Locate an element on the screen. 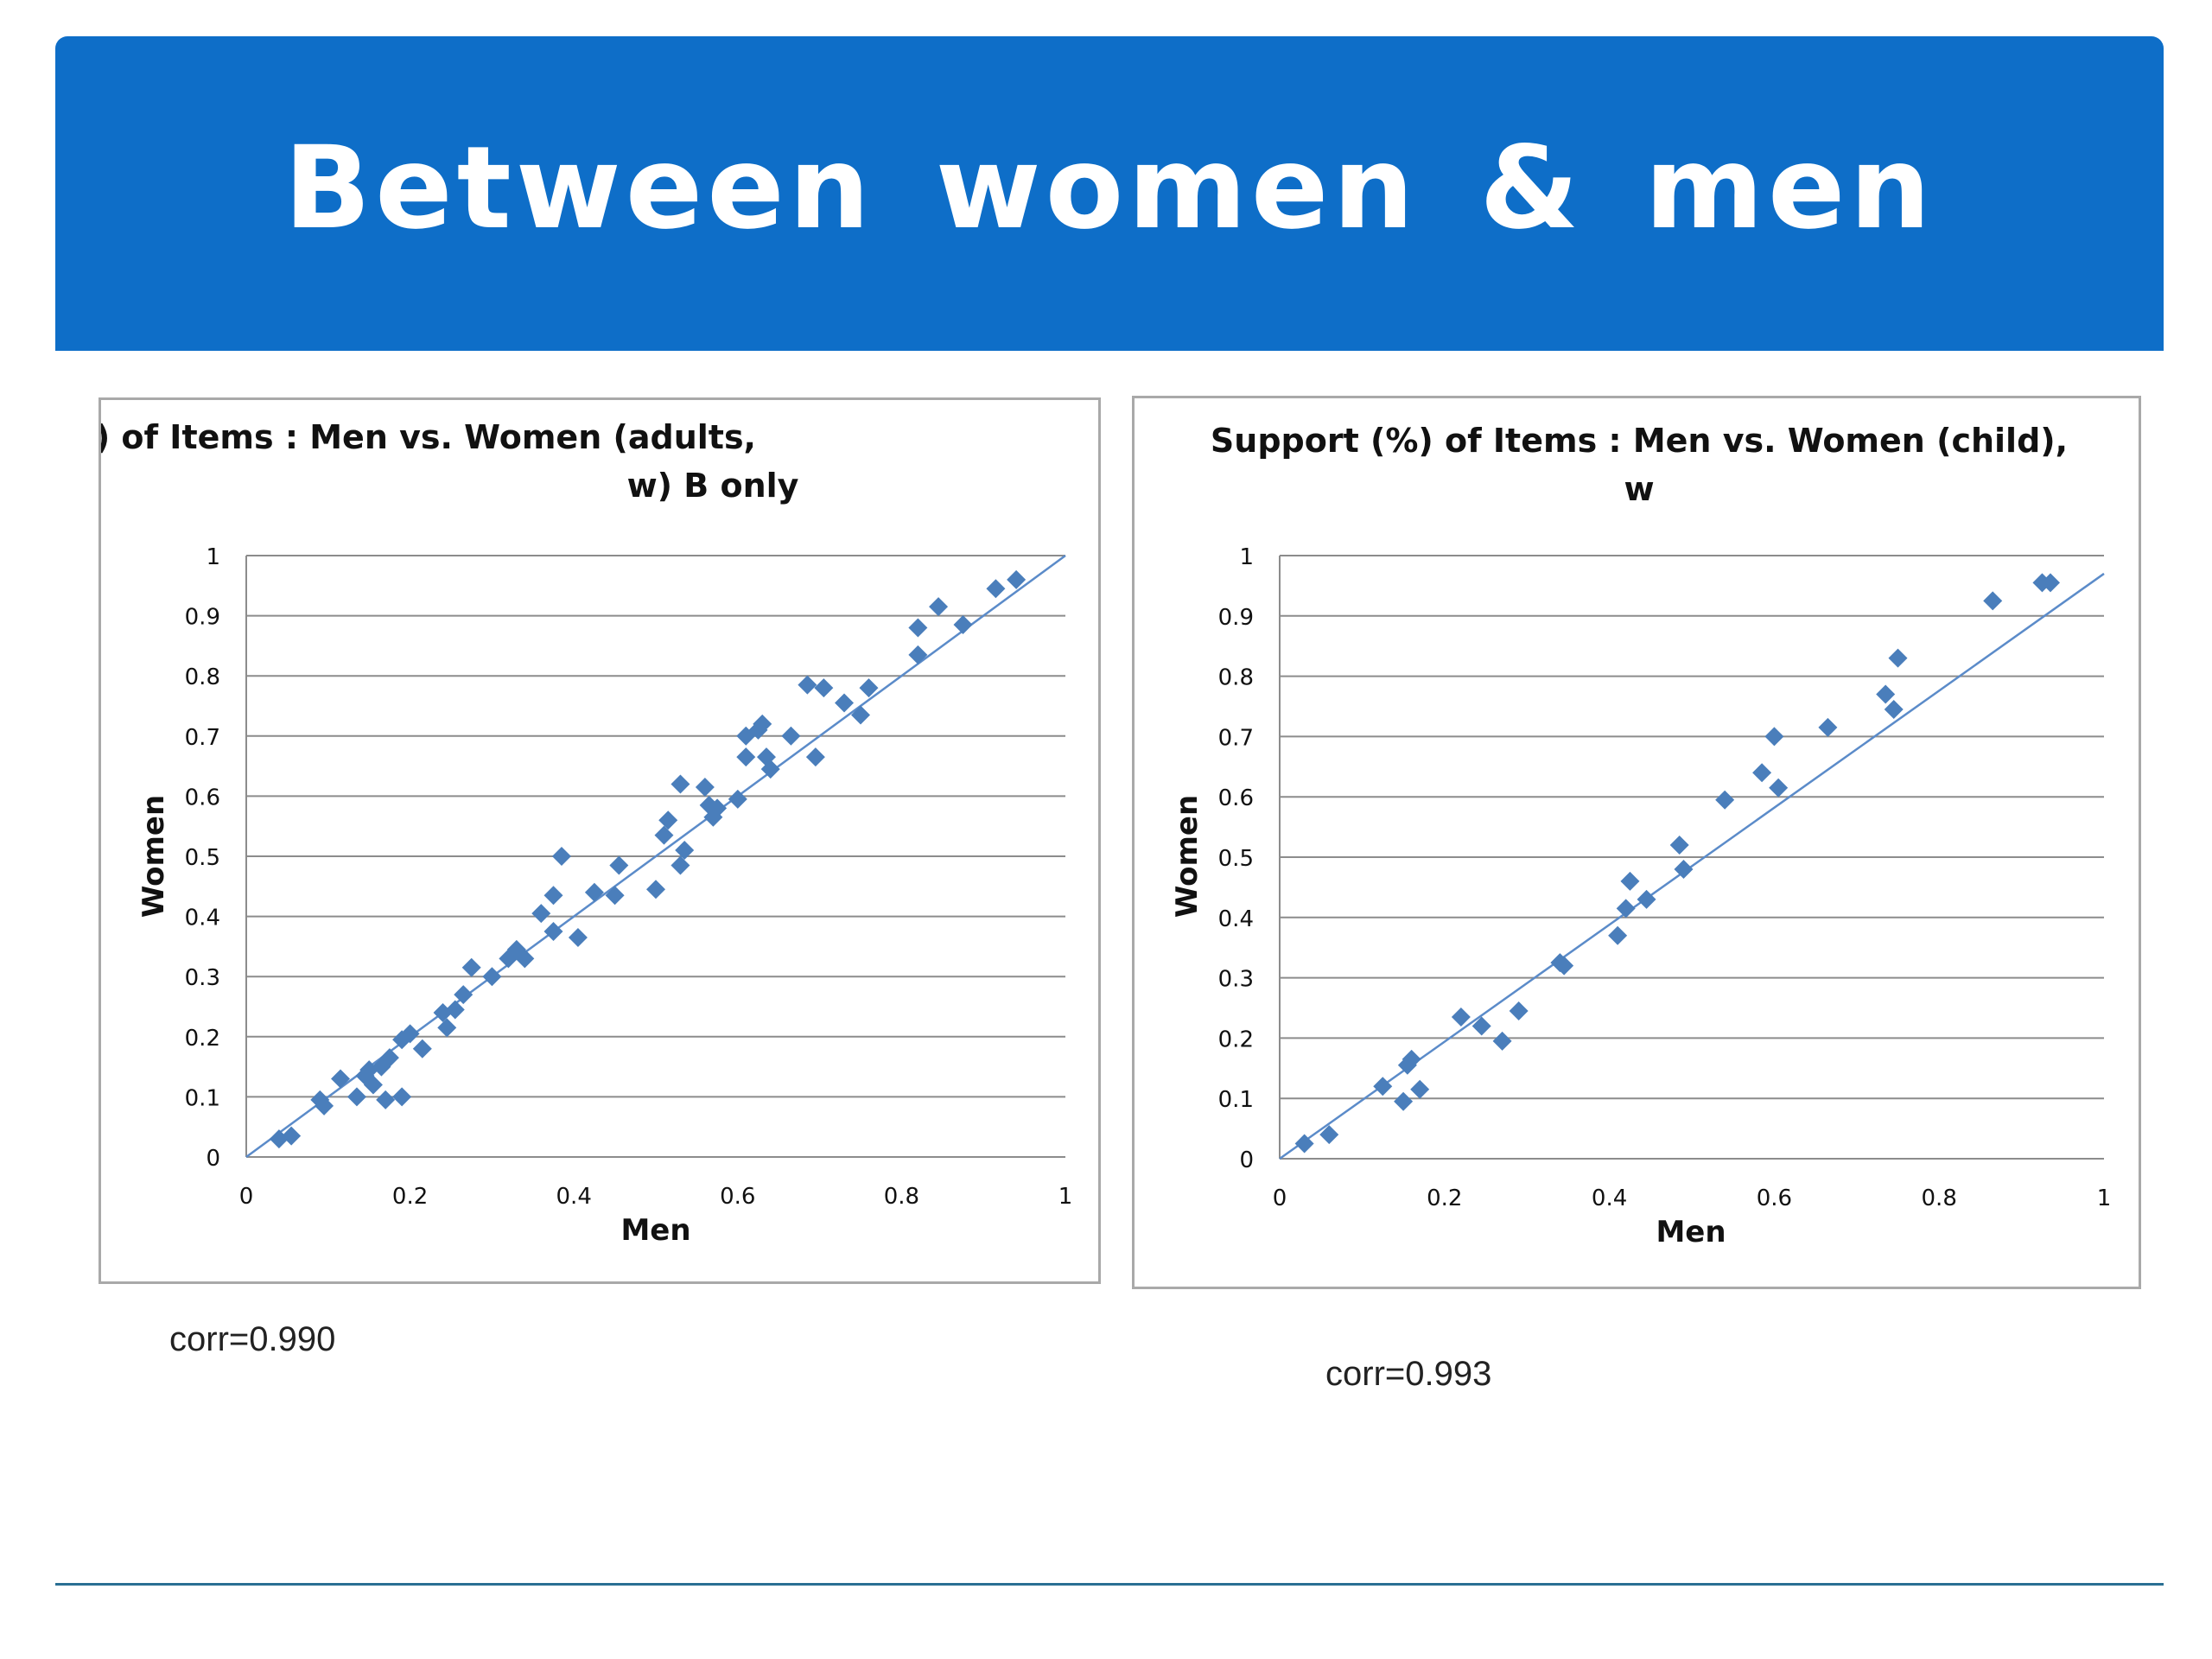  y-tick-label: 0.5 is located at coordinates (202, 858).